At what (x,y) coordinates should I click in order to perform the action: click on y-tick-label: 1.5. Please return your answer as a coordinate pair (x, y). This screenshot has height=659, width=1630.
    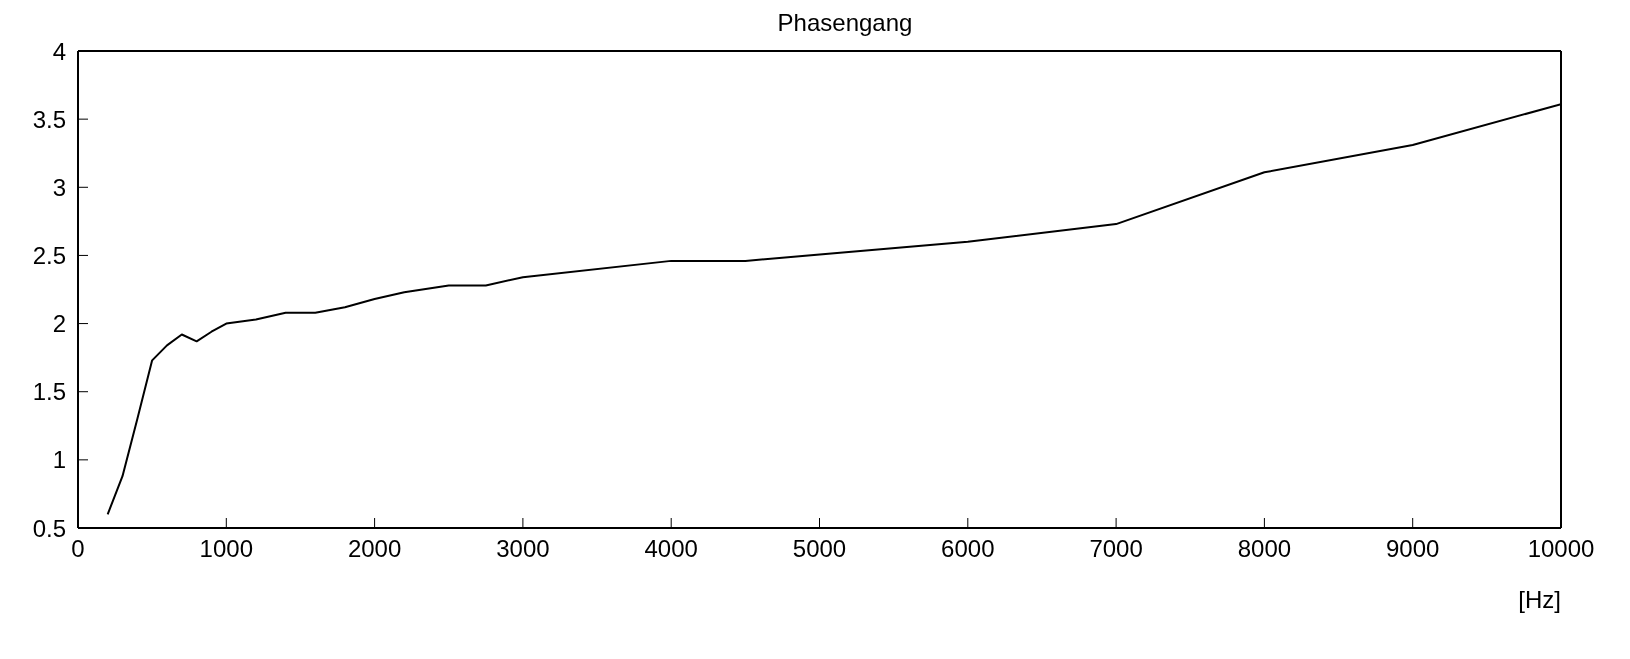
    Looking at the image, I should click on (49, 392).